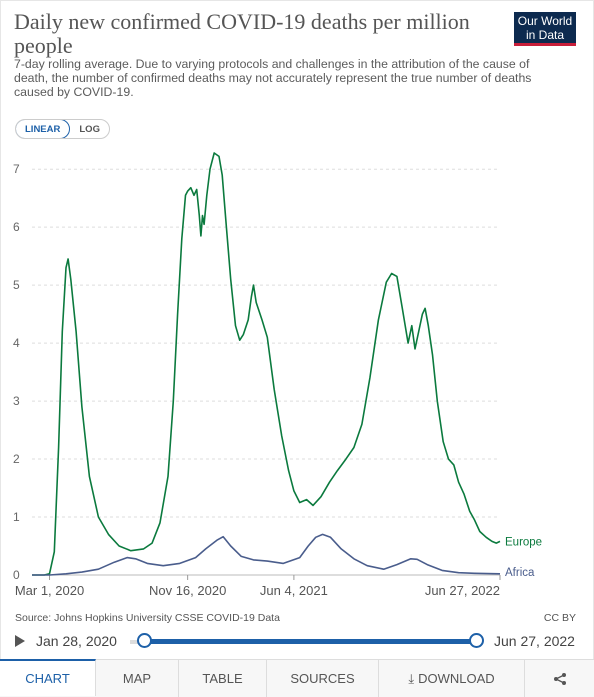 This screenshot has height=697, width=594. I want to click on log-scale-button: LOG, so click(89, 129).